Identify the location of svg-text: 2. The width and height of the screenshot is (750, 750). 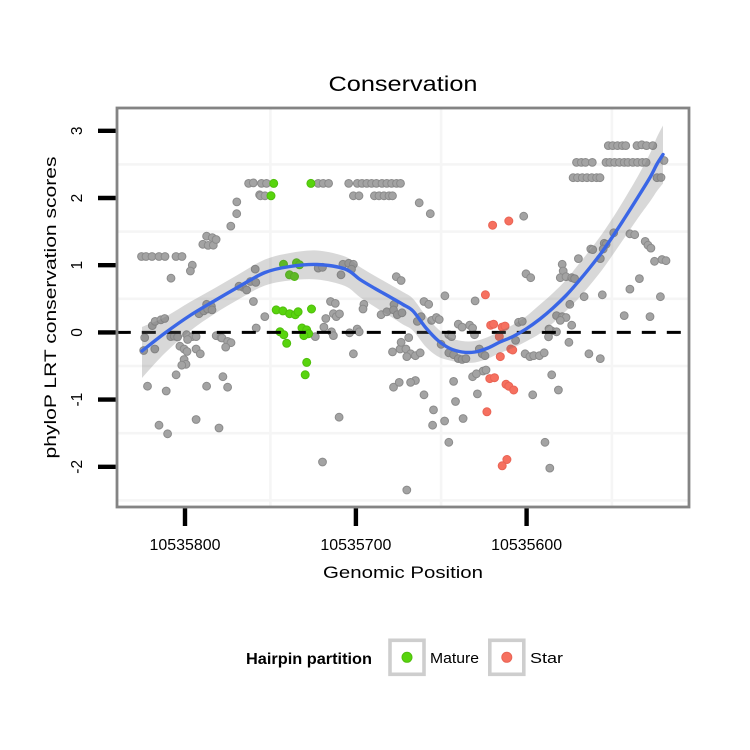
(77, 198).